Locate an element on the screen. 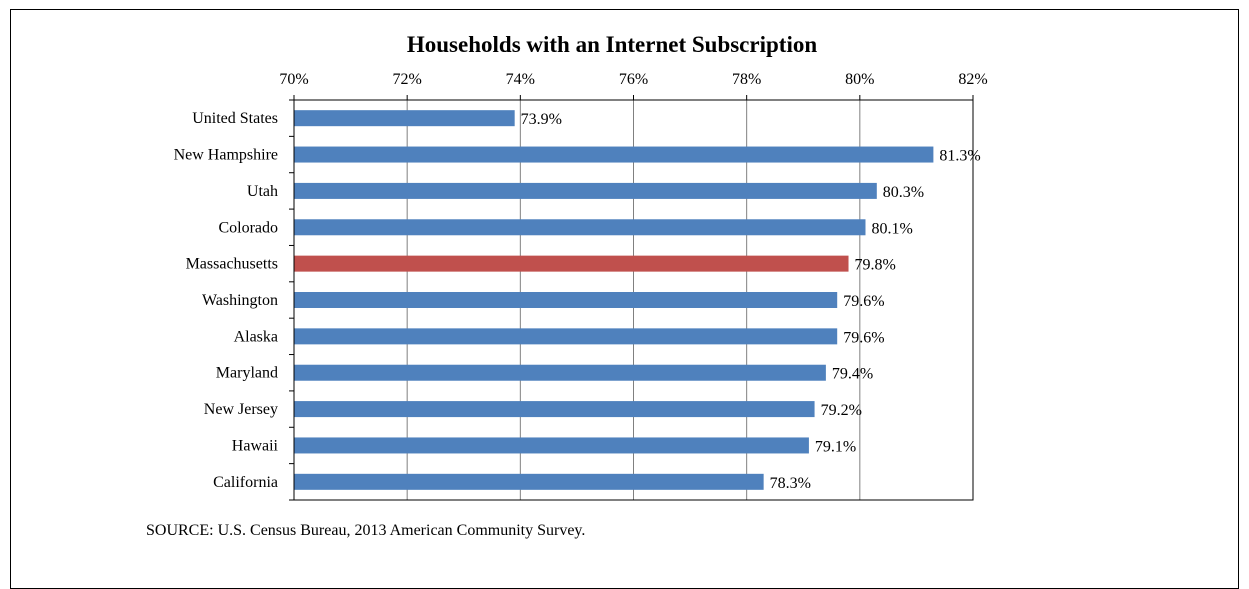 This screenshot has height=589, width=1249. category-label: Massachusetts is located at coordinates (232, 264).